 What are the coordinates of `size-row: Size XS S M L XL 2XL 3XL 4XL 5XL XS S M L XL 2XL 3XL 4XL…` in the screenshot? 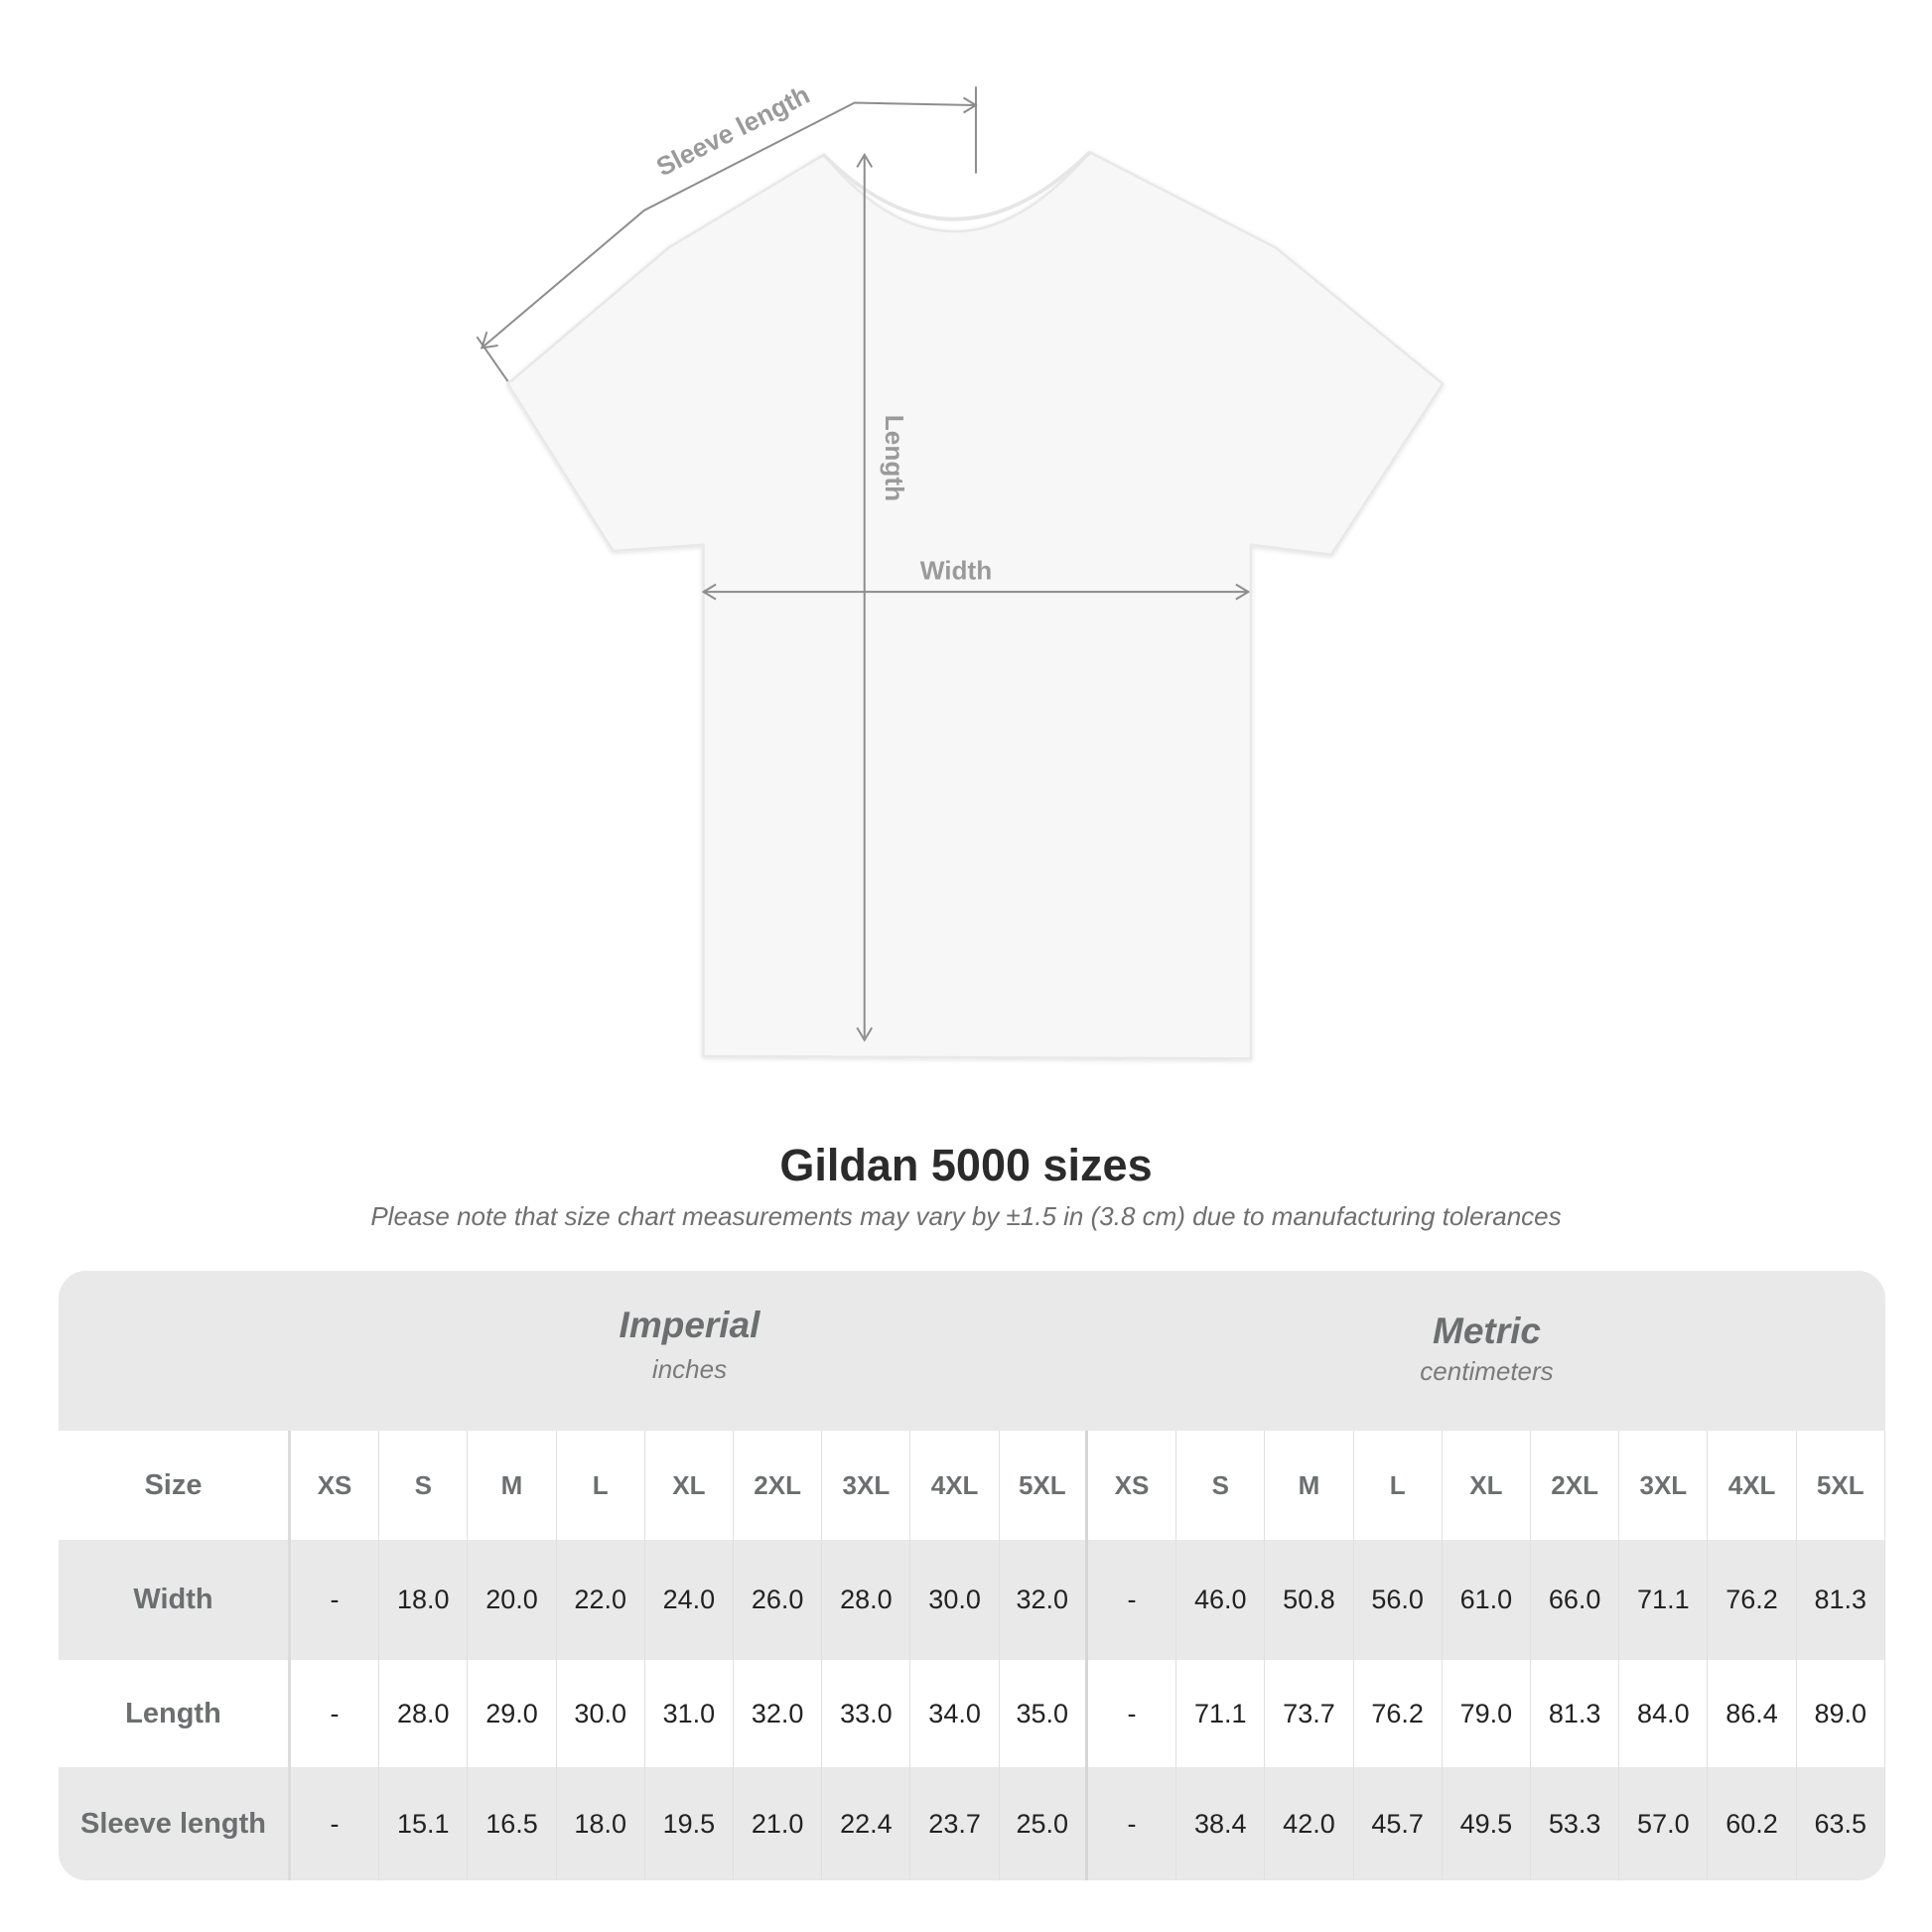 It's located at (972, 1486).